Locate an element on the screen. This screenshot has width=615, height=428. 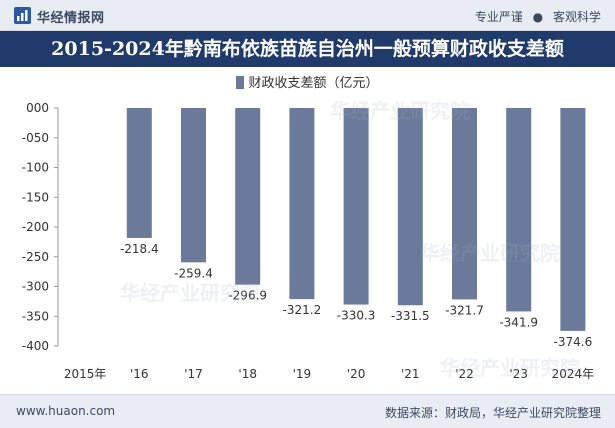
y-tick-label: -150 is located at coordinates (35, 197).